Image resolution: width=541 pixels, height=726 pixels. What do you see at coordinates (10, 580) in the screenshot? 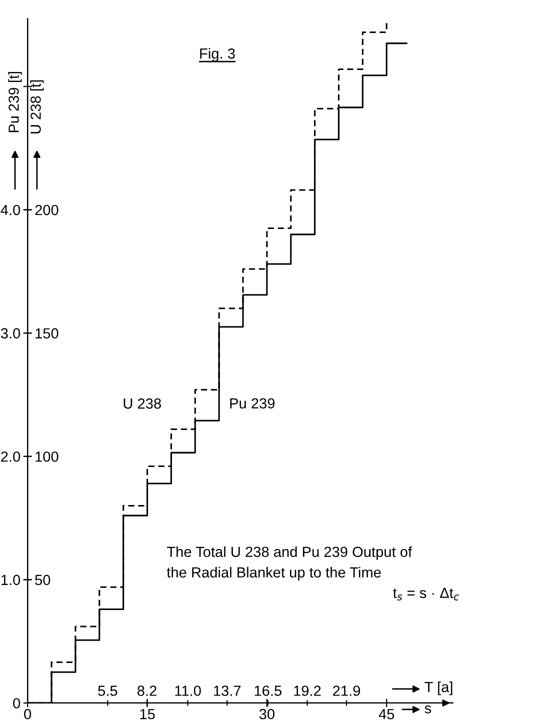
I see `y-tick-label: 1.0` at bounding box center [10, 580].